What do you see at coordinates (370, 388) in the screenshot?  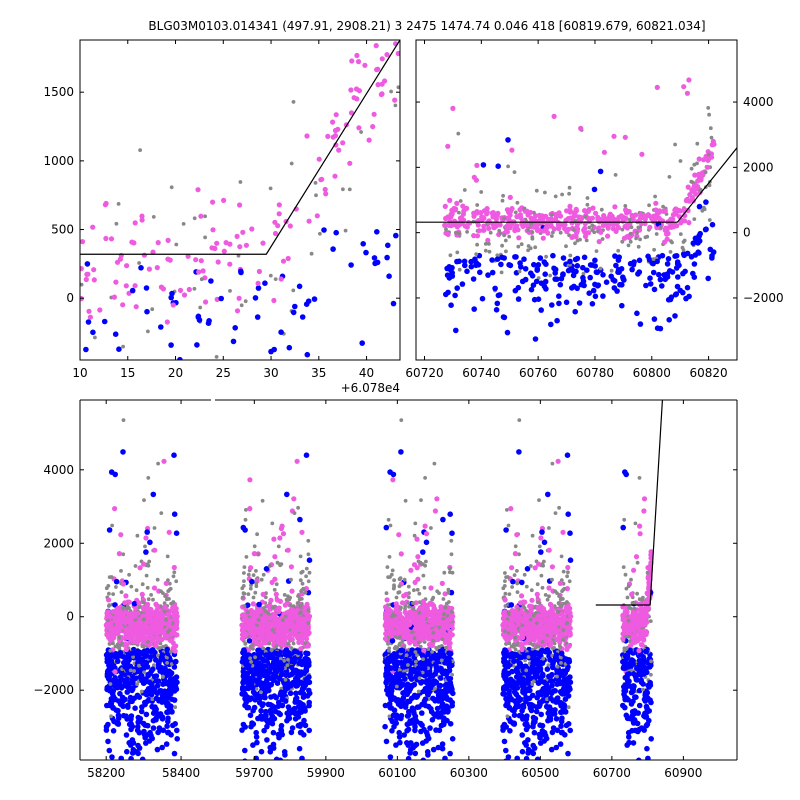 I see `x-offset-label: +6.078e4` at bounding box center [370, 388].